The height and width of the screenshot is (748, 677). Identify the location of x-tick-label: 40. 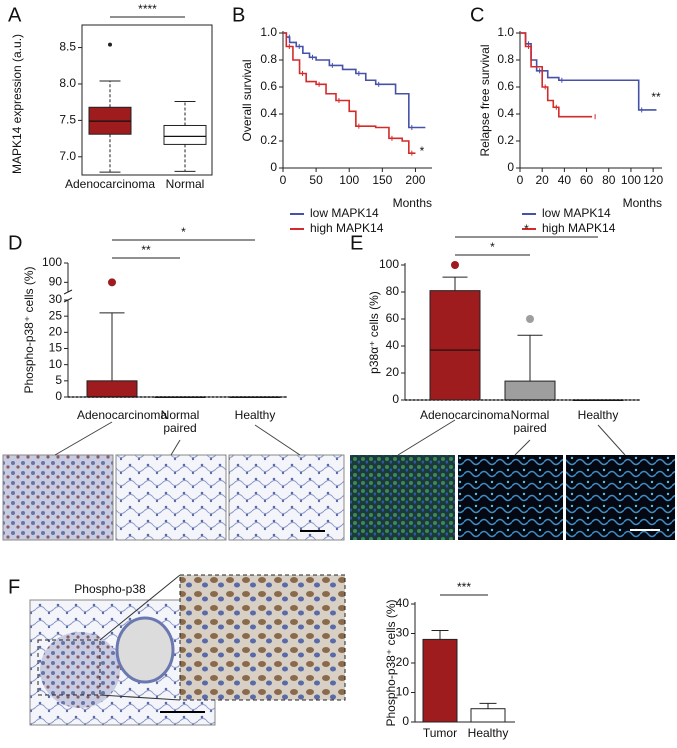
(565, 180).